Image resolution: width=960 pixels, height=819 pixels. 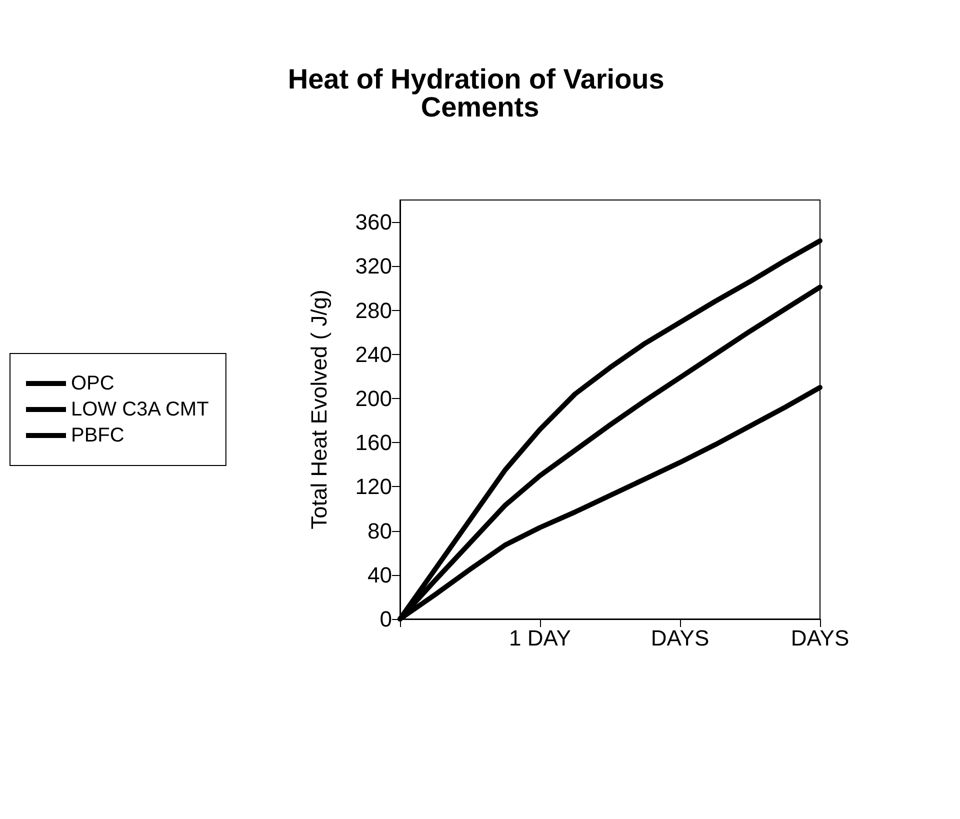 I want to click on y-tick-label: 200, so click(x=373, y=398).